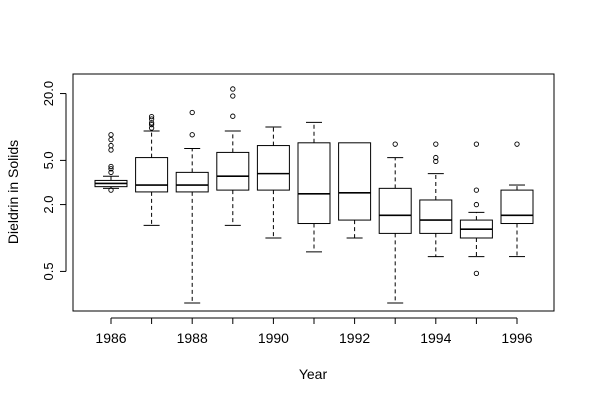  I want to click on x-tick-label: 1996, so click(516, 338).